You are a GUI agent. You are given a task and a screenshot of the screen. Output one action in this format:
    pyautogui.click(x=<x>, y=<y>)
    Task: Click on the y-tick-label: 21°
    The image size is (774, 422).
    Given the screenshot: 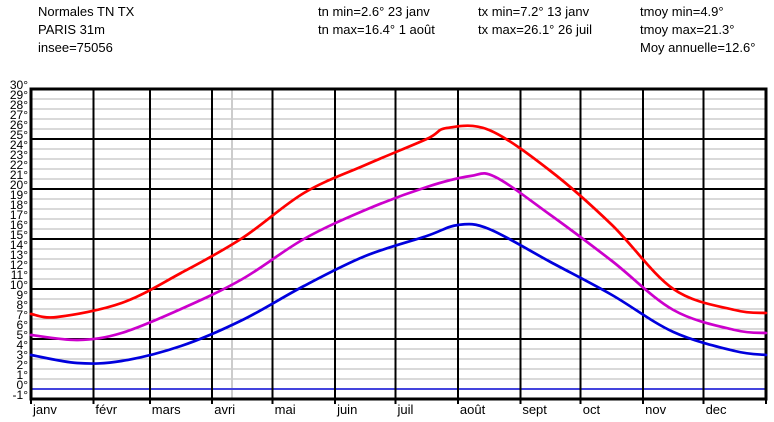 What is the action you would take?
    pyautogui.click(x=19, y=175)
    